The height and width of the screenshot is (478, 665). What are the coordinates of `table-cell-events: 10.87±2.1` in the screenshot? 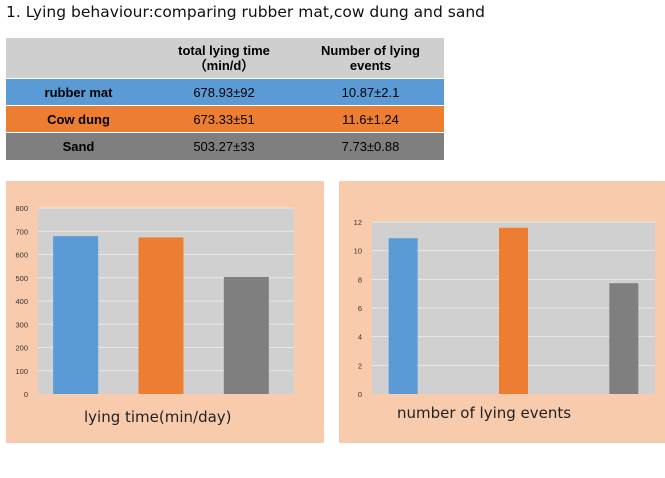 It's located at (370, 92).